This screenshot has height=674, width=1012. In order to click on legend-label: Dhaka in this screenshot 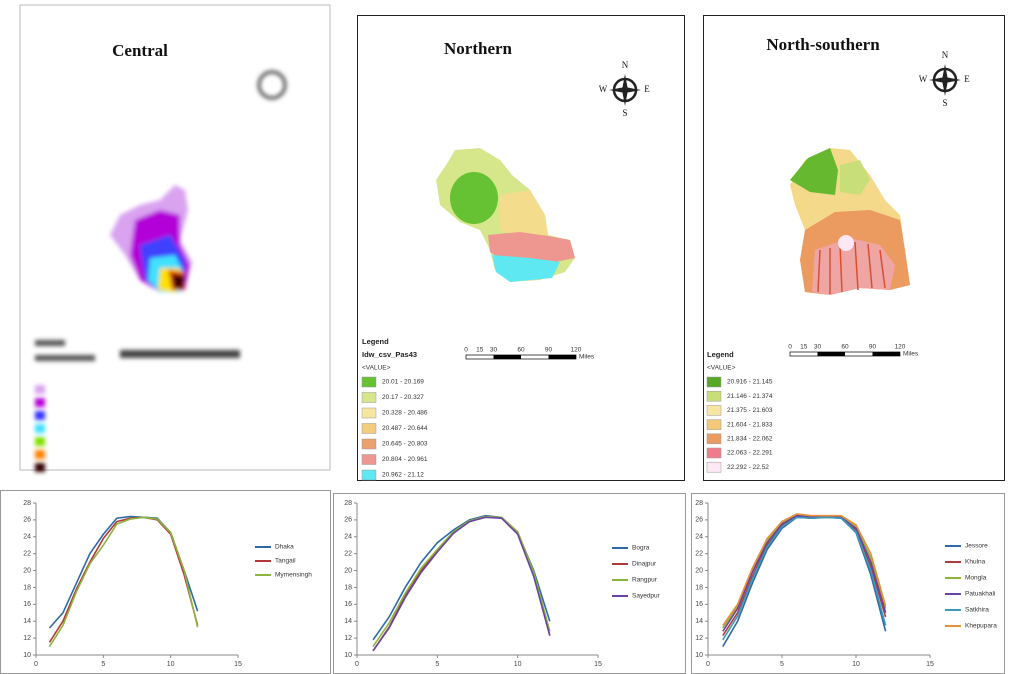, I will do `click(284, 547)`.